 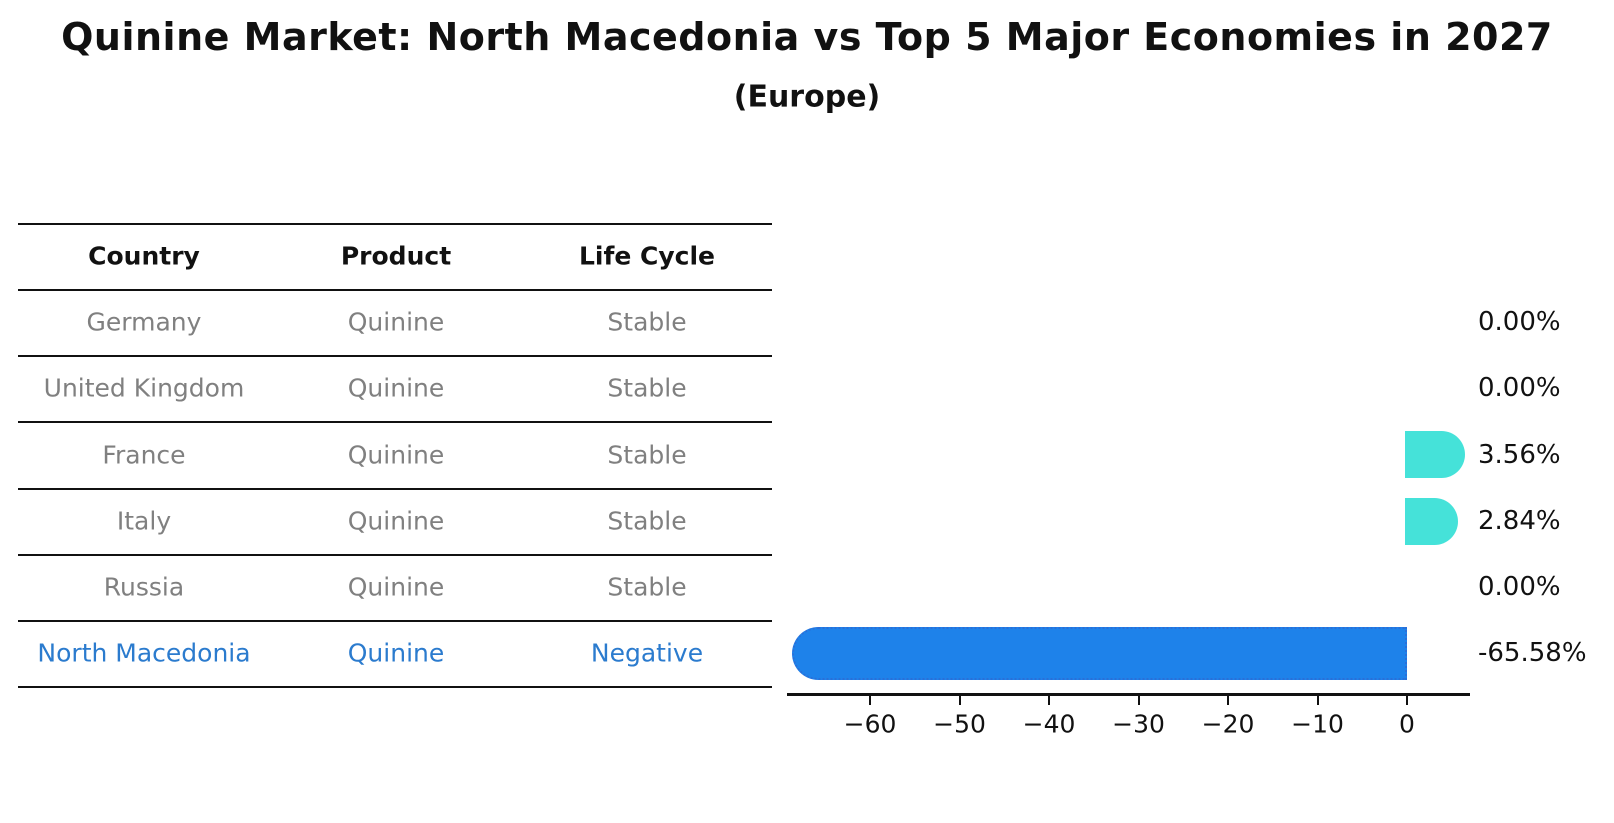 What do you see at coordinates (1407, 724) in the screenshot?
I see `x-tick-label: 0` at bounding box center [1407, 724].